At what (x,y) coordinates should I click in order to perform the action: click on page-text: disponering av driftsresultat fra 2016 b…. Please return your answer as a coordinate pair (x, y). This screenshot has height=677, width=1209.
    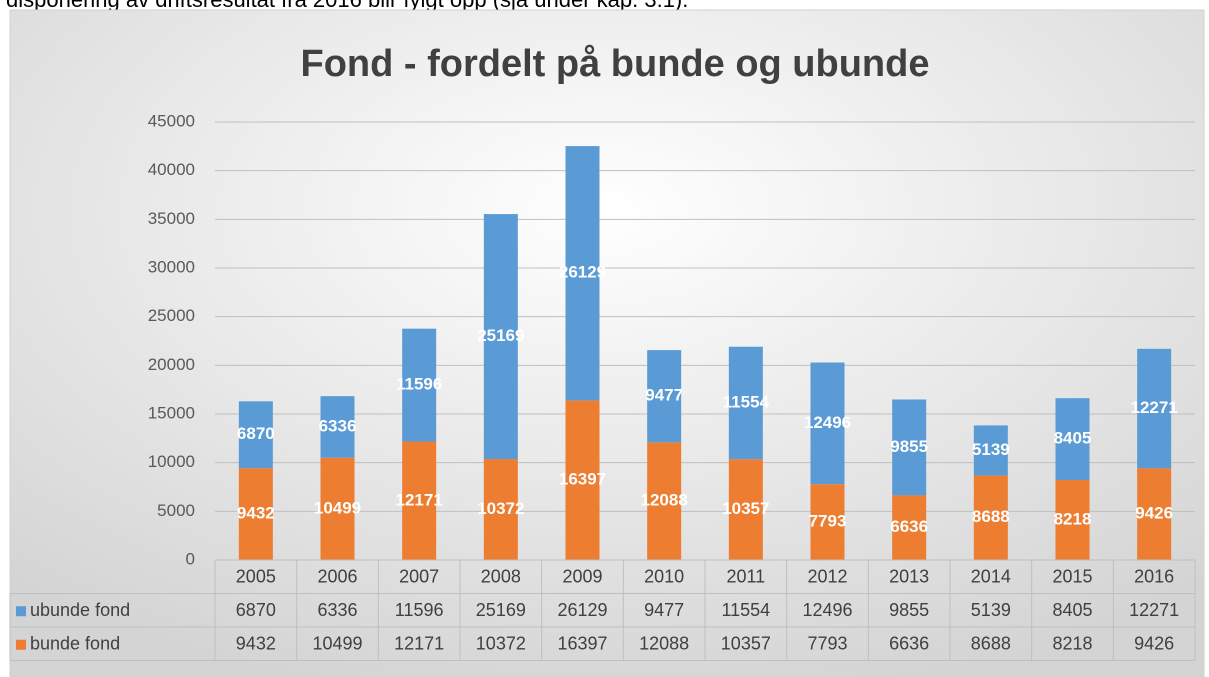
    Looking at the image, I should click on (347, 6).